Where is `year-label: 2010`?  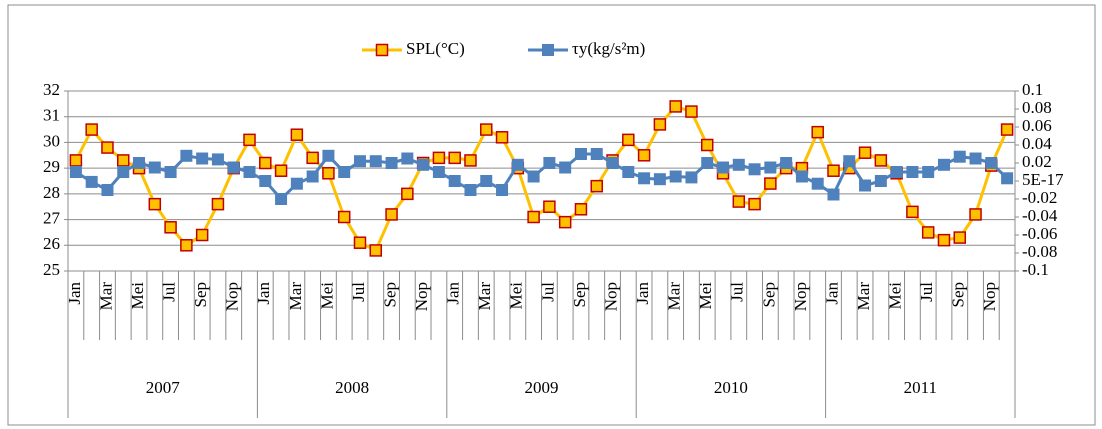 year-label: 2010 is located at coordinates (731, 387).